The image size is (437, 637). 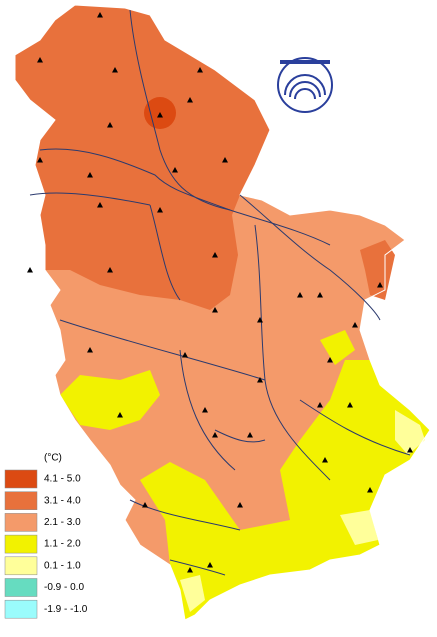 What do you see at coordinates (62, 565) in the screenshot?
I see `legend-label: 0.1 - 1.0` at bounding box center [62, 565].